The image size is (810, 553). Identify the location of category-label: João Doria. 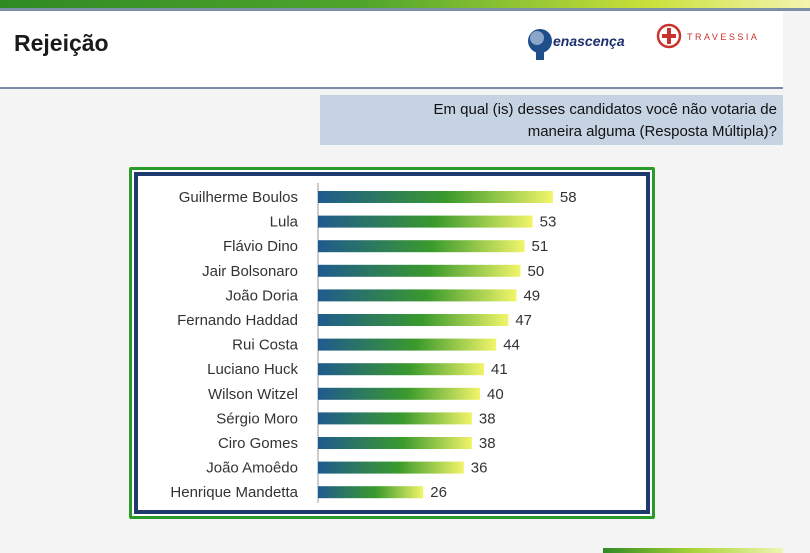
(261, 295).